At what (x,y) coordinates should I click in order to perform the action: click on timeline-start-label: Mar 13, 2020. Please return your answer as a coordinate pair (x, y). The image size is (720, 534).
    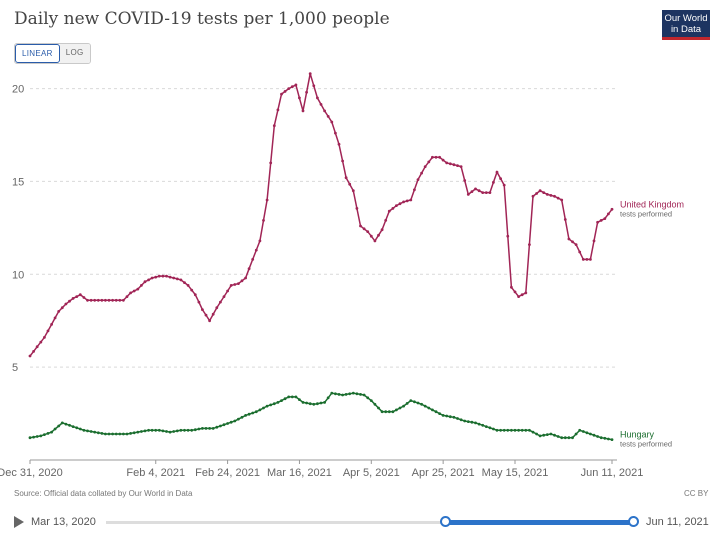
    Looking at the image, I should click on (63, 522).